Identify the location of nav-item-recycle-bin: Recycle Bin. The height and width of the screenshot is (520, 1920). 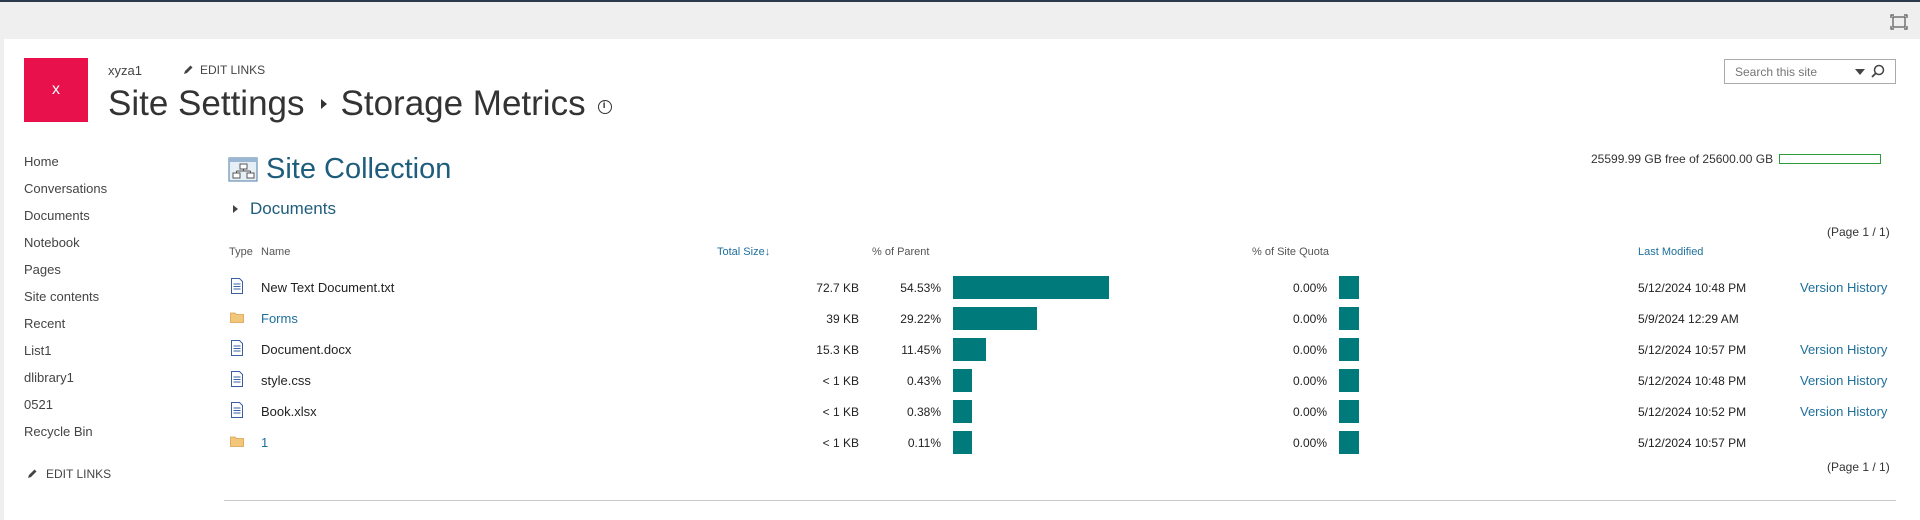
(58, 431).